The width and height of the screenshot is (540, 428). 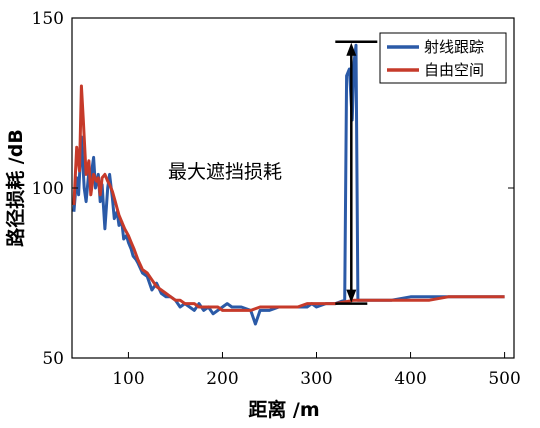 I want to click on legend: 射线跟踪 自由空间, so click(x=443, y=58).